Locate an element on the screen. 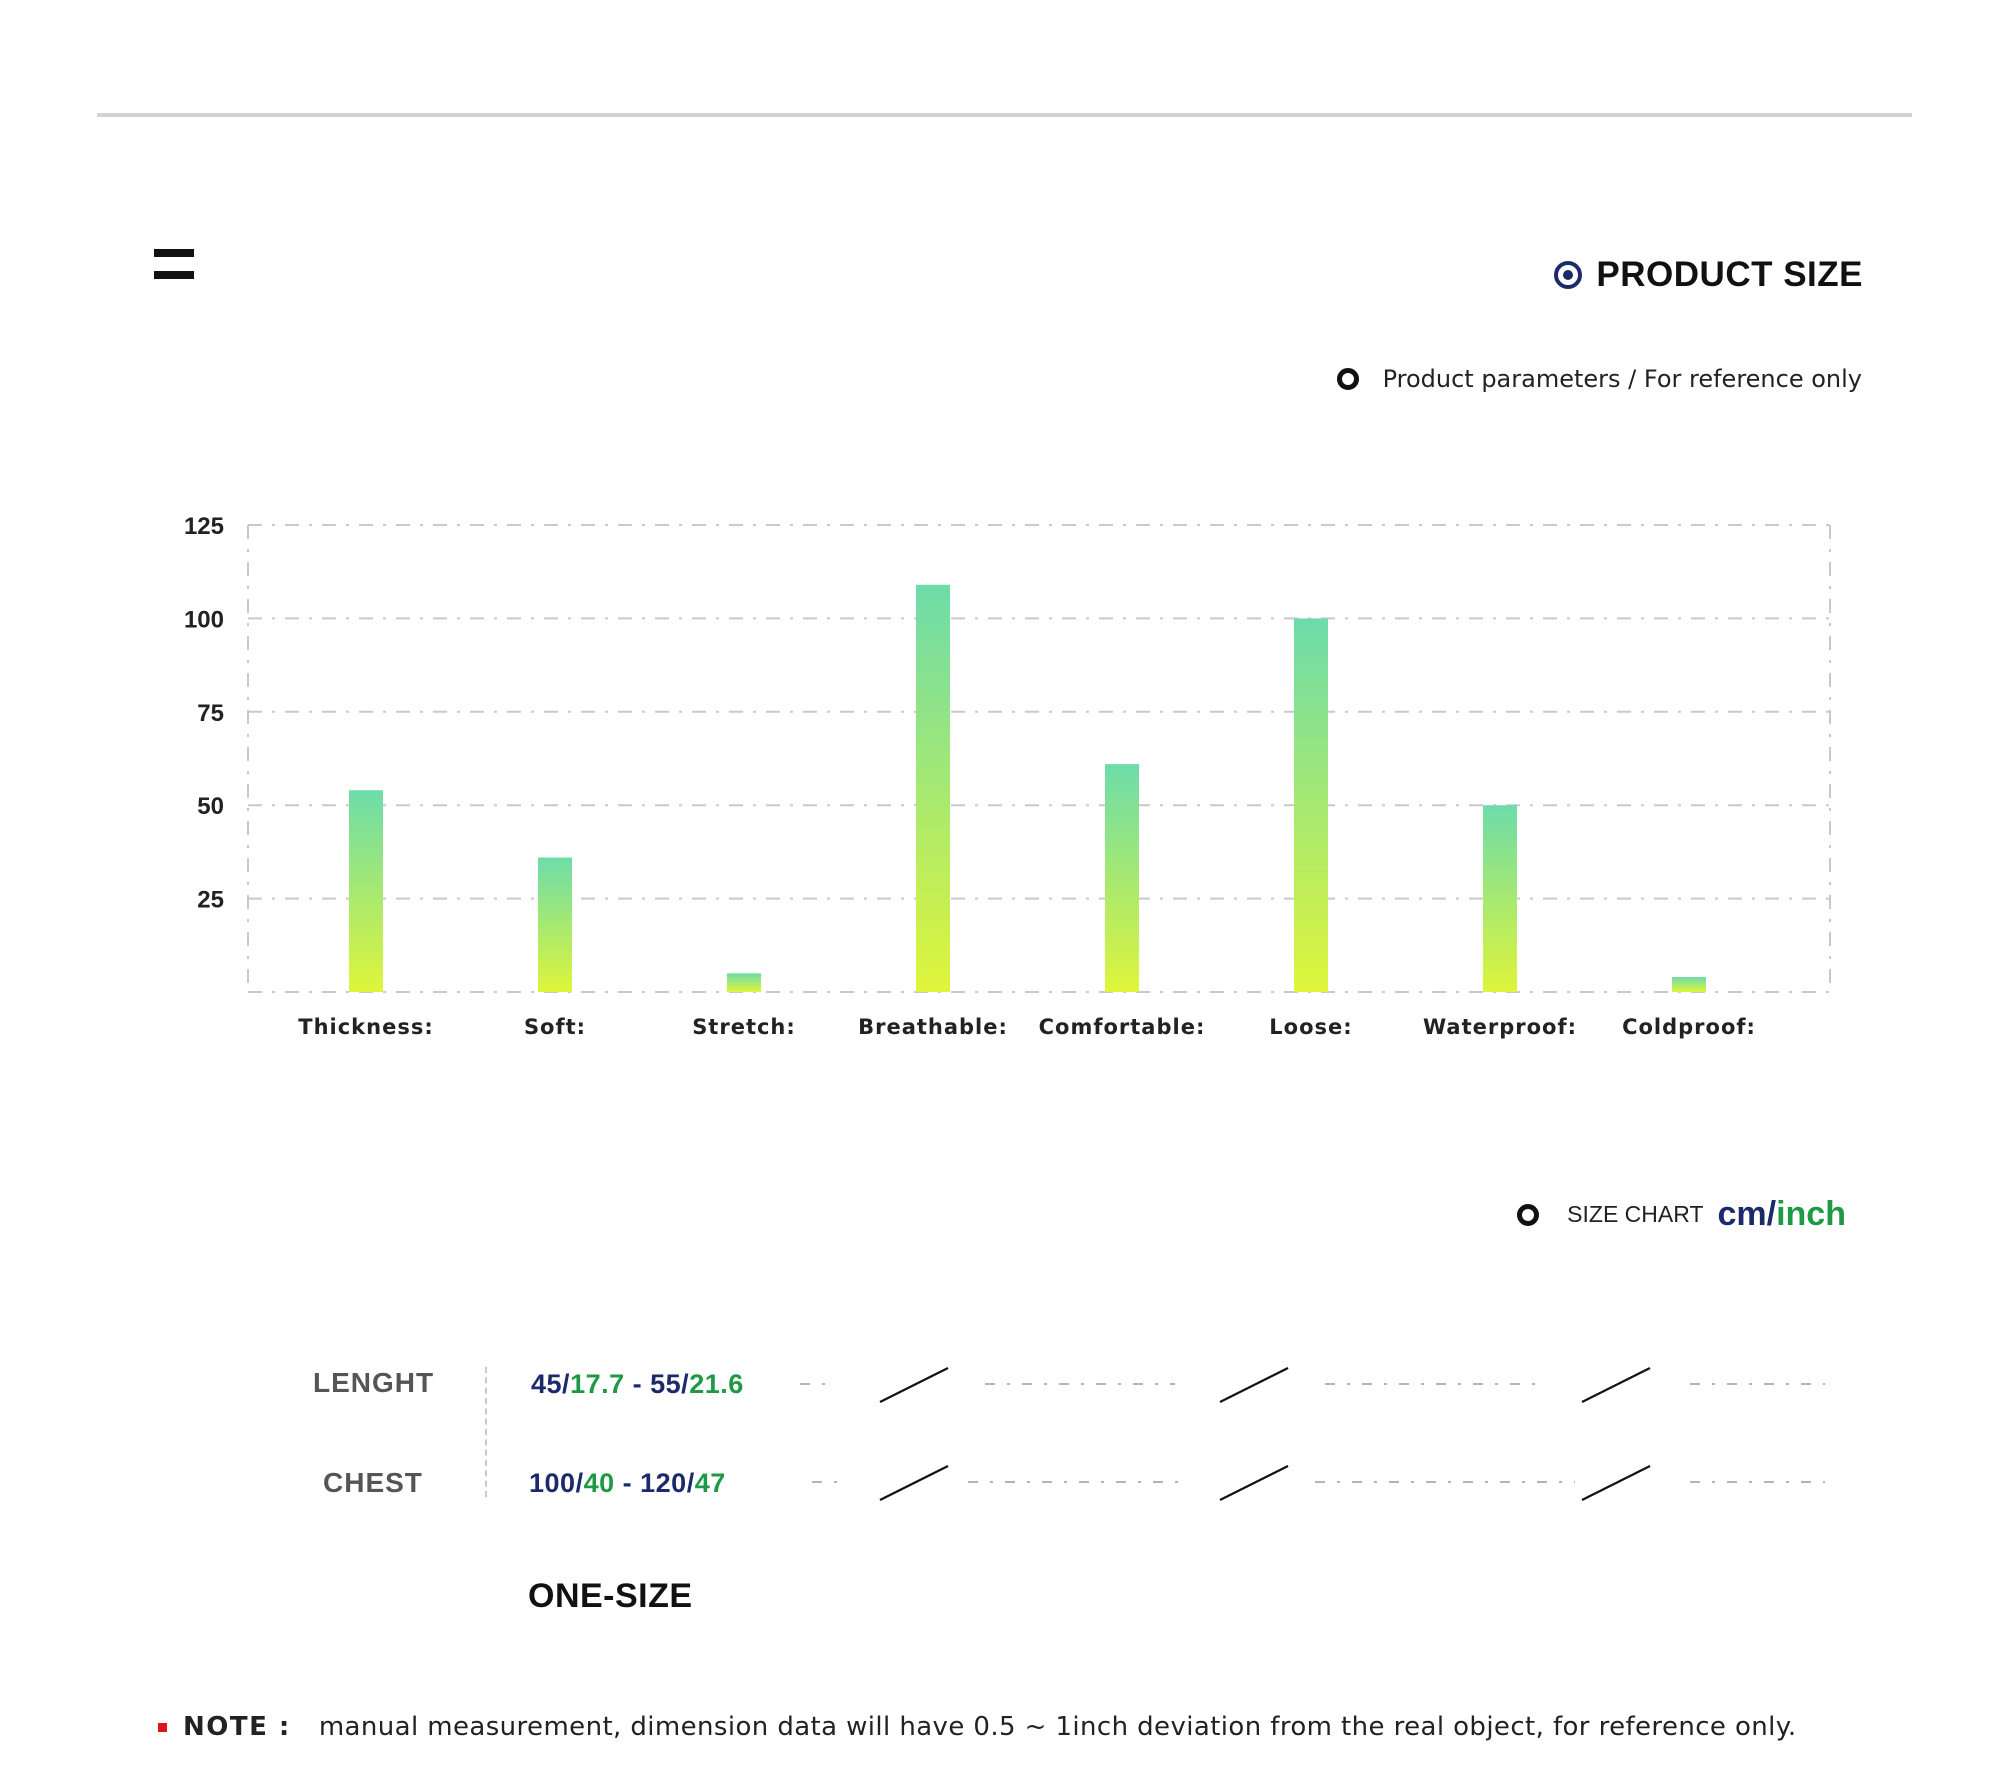 The height and width of the screenshot is (1771, 2000). note-label: NOTE : is located at coordinates (237, 1727).